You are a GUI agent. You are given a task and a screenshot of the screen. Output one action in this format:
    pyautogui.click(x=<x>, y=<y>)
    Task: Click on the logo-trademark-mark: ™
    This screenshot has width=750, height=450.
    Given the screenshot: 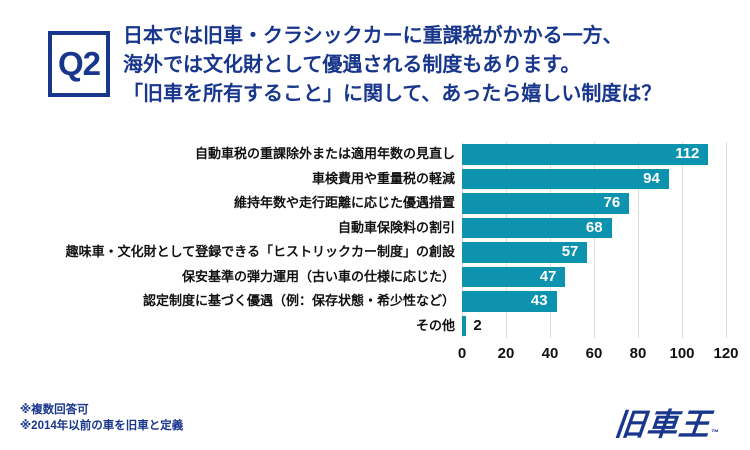 What is the action you would take?
    pyautogui.click(x=715, y=432)
    